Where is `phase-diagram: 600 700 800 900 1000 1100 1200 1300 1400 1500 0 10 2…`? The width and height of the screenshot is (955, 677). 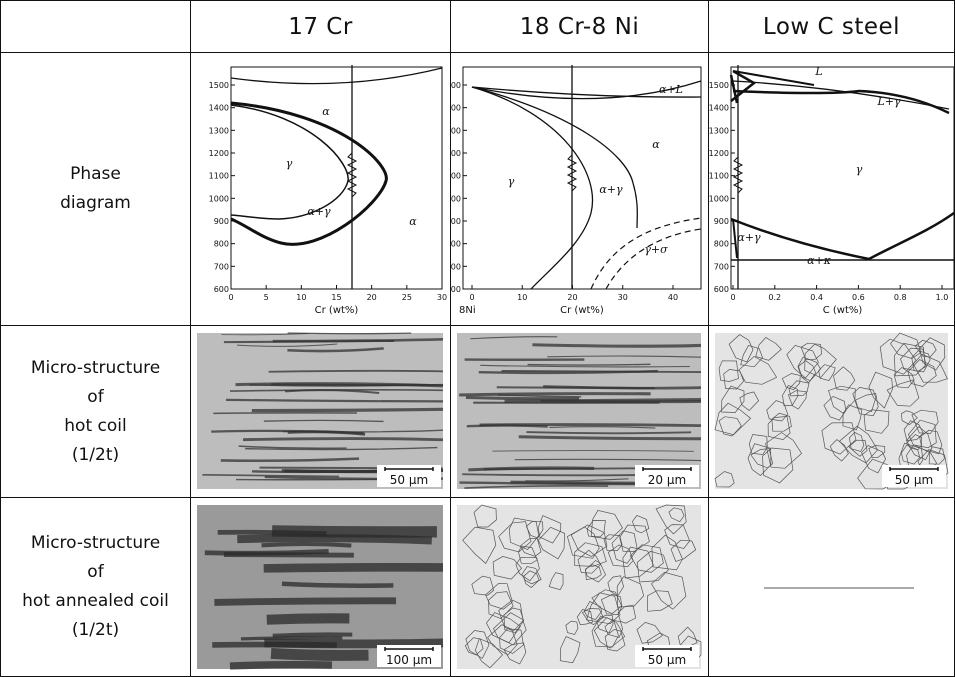 phase-diagram: 600 700 800 900 1000 1100 1200 1300 1400 1500 0 10 2… is located at coordinates (576, 190).